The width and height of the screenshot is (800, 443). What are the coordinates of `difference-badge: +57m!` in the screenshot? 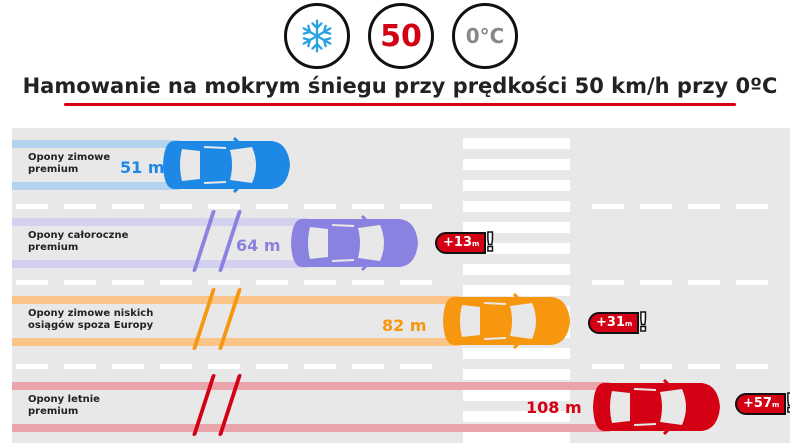 It's located at (762, 404).